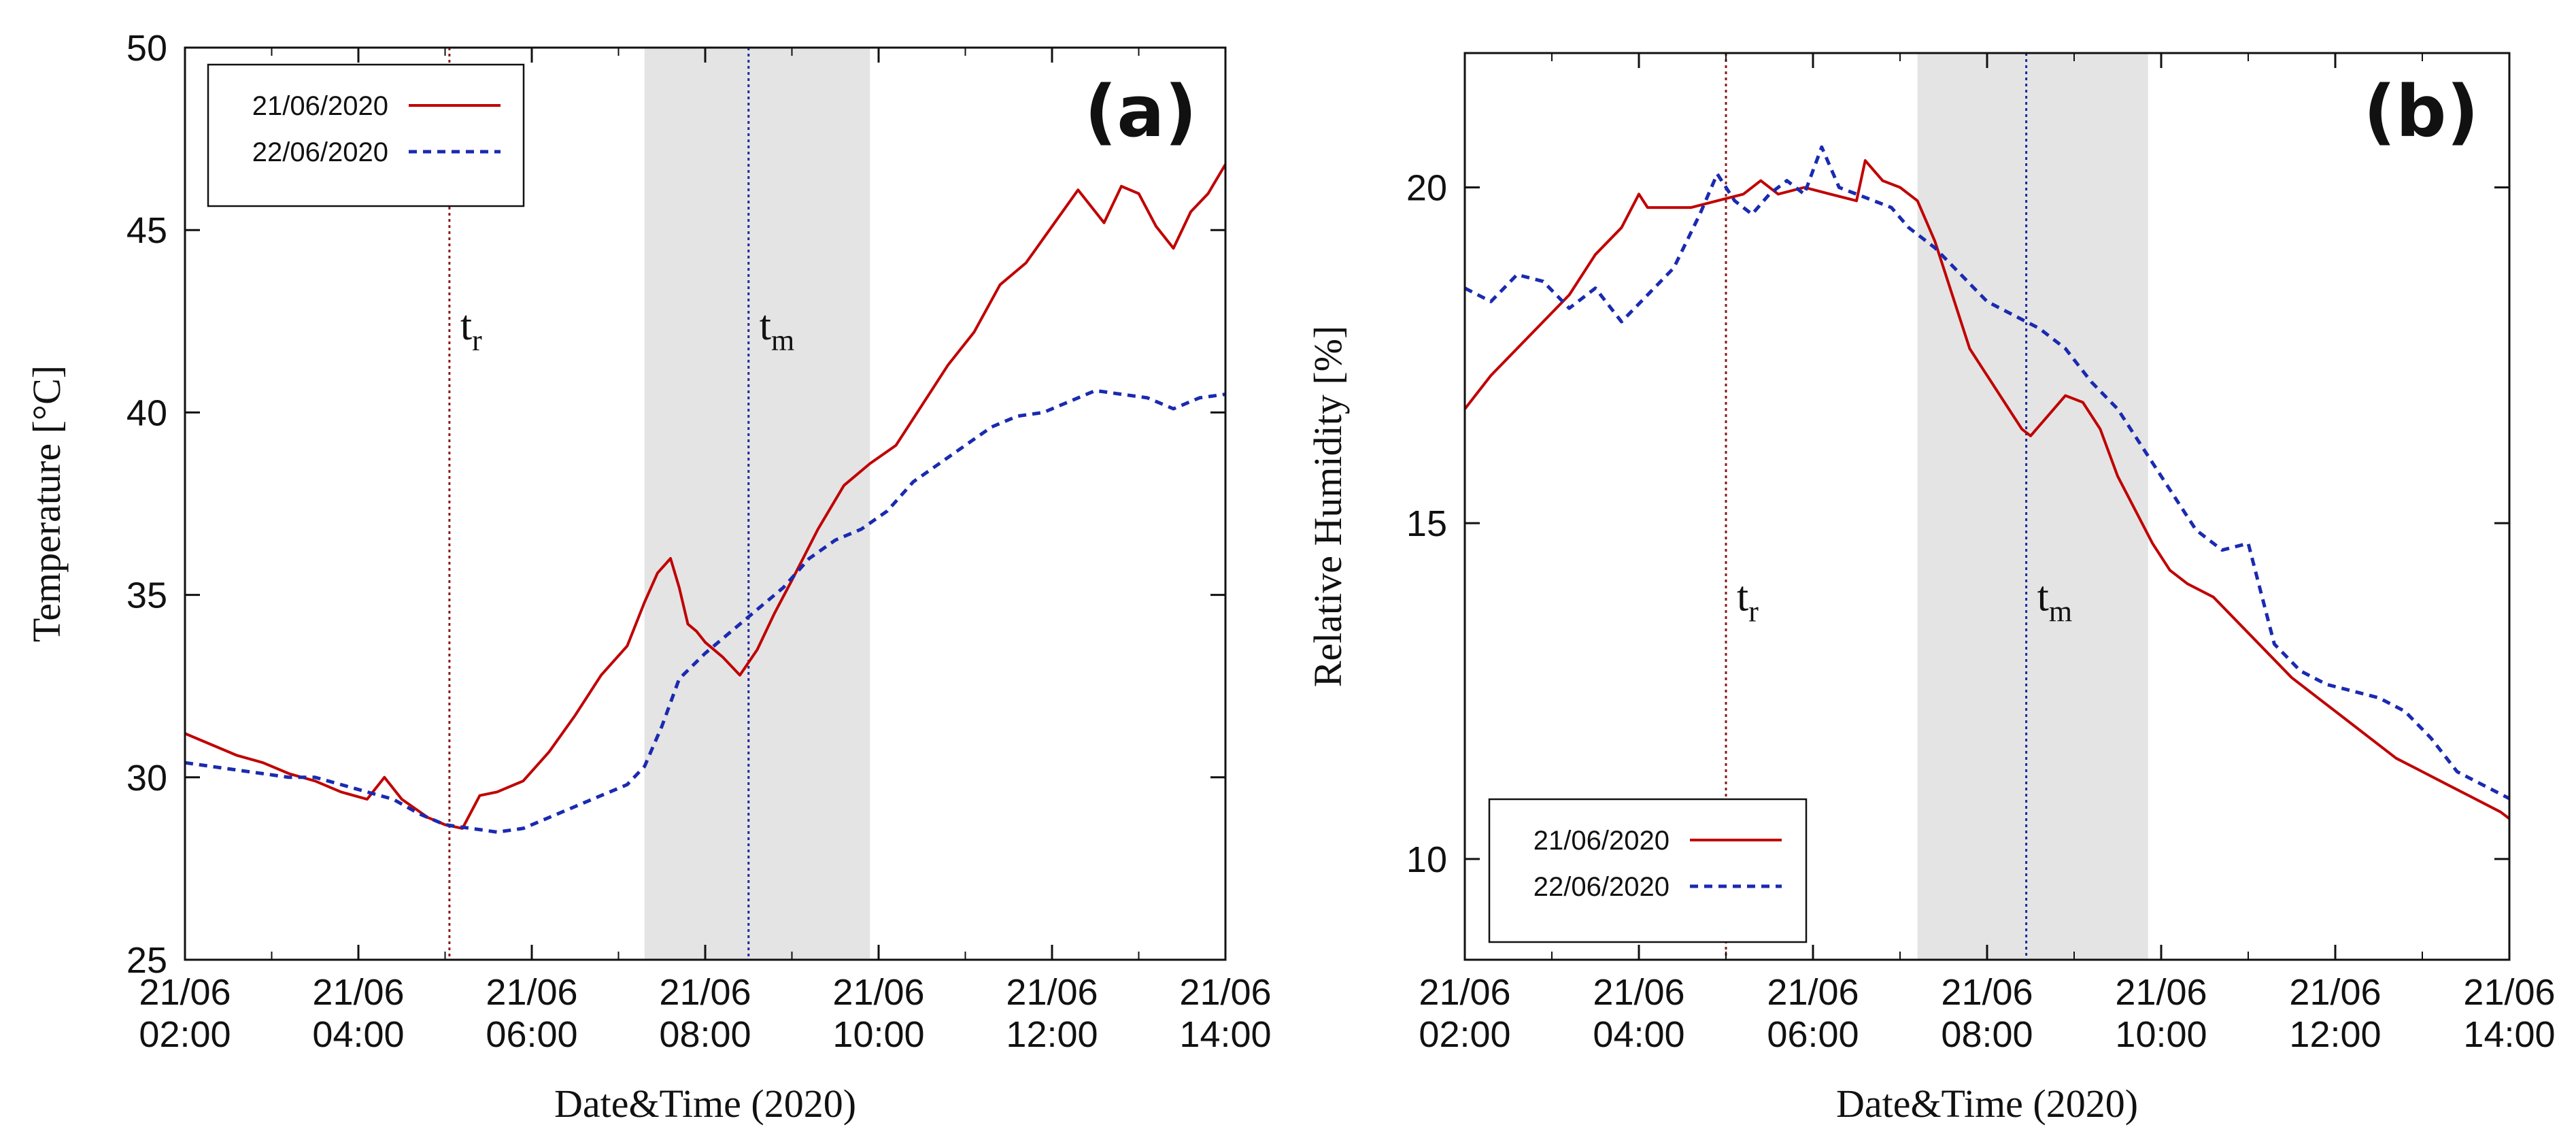 This screenshot has width=2576, height=1140. Describe the element at coordinates (2421, 111) in the screenshot. I see `panel-label: (b)` at that location.